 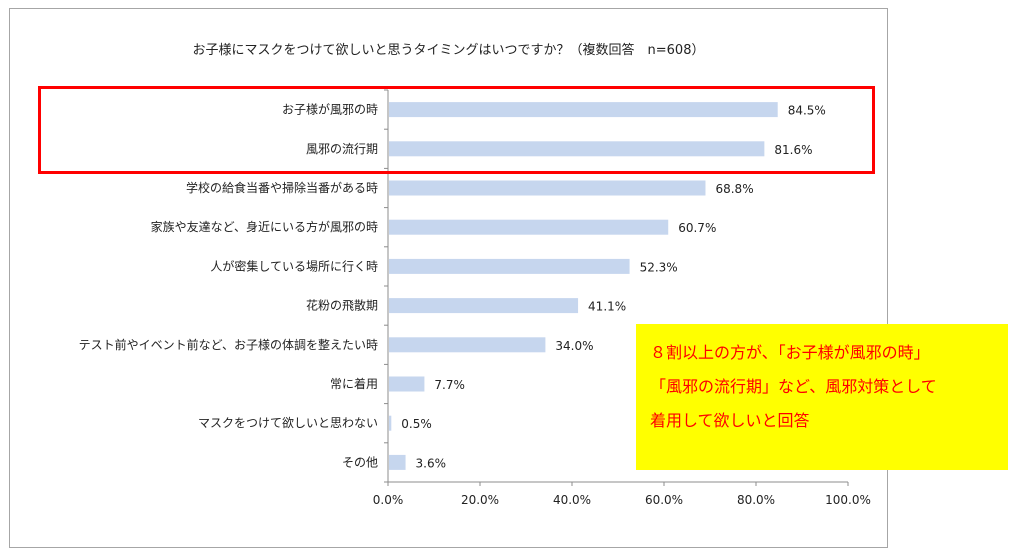 What do you see at coordinates (607, 307) in the screenshot?
I see `value-label: 41.1%` at bounding box center [607, 307].